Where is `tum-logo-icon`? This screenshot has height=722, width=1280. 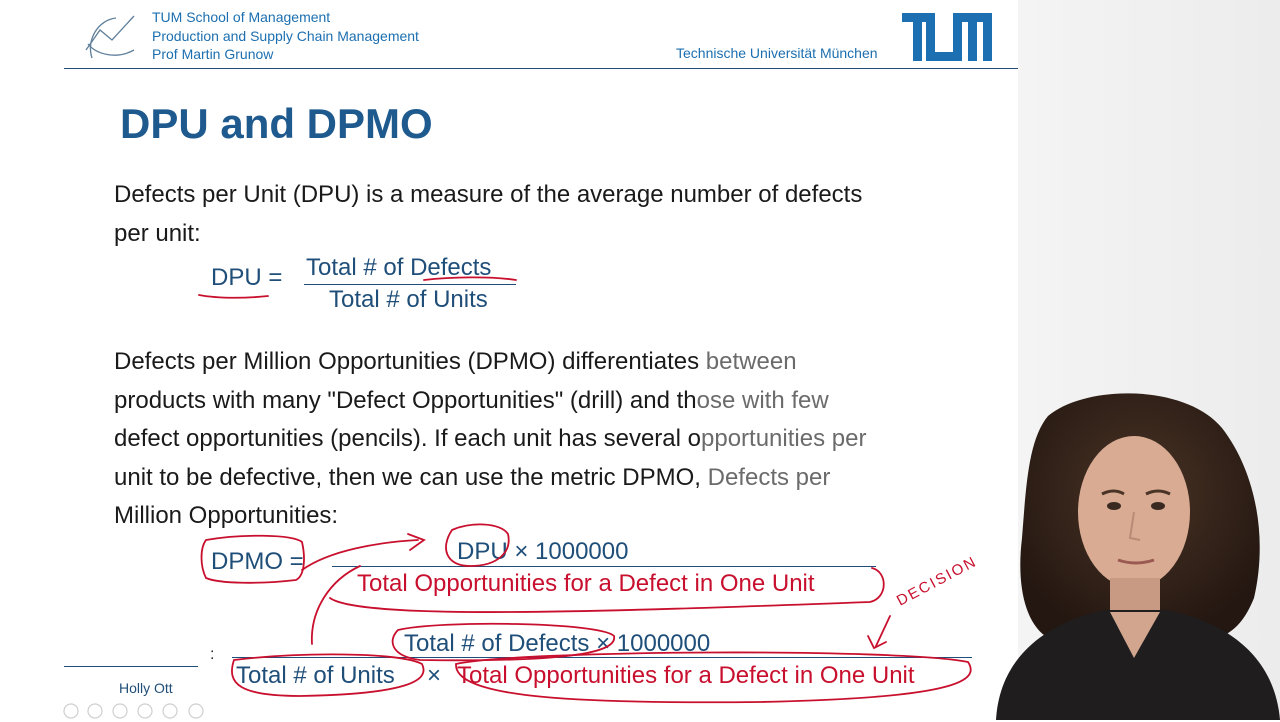
tum-logo-icon is located at coordinates (947, 37).